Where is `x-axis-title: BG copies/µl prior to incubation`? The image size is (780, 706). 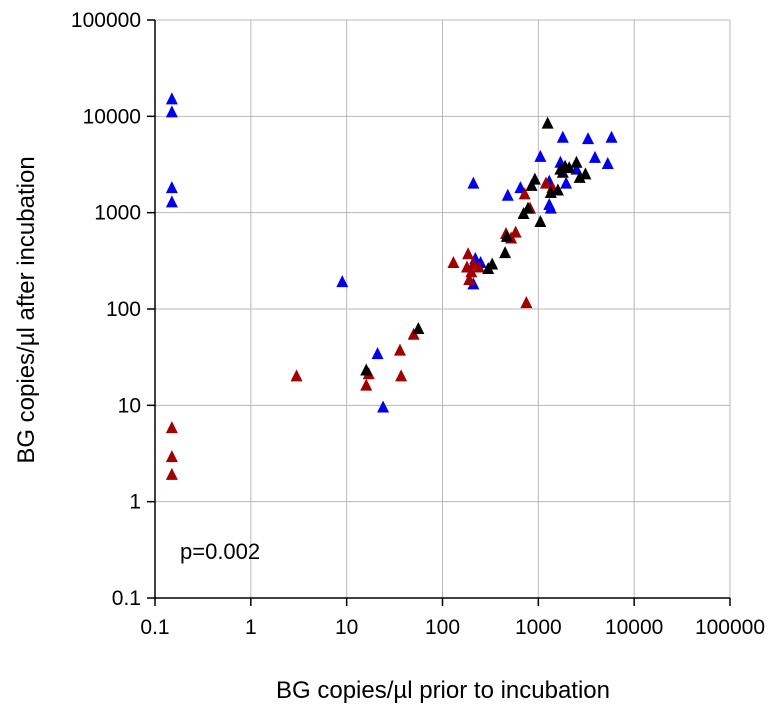
x-axis-title: BG copies/µl prior to incubation is located at coordinates (443, 690).